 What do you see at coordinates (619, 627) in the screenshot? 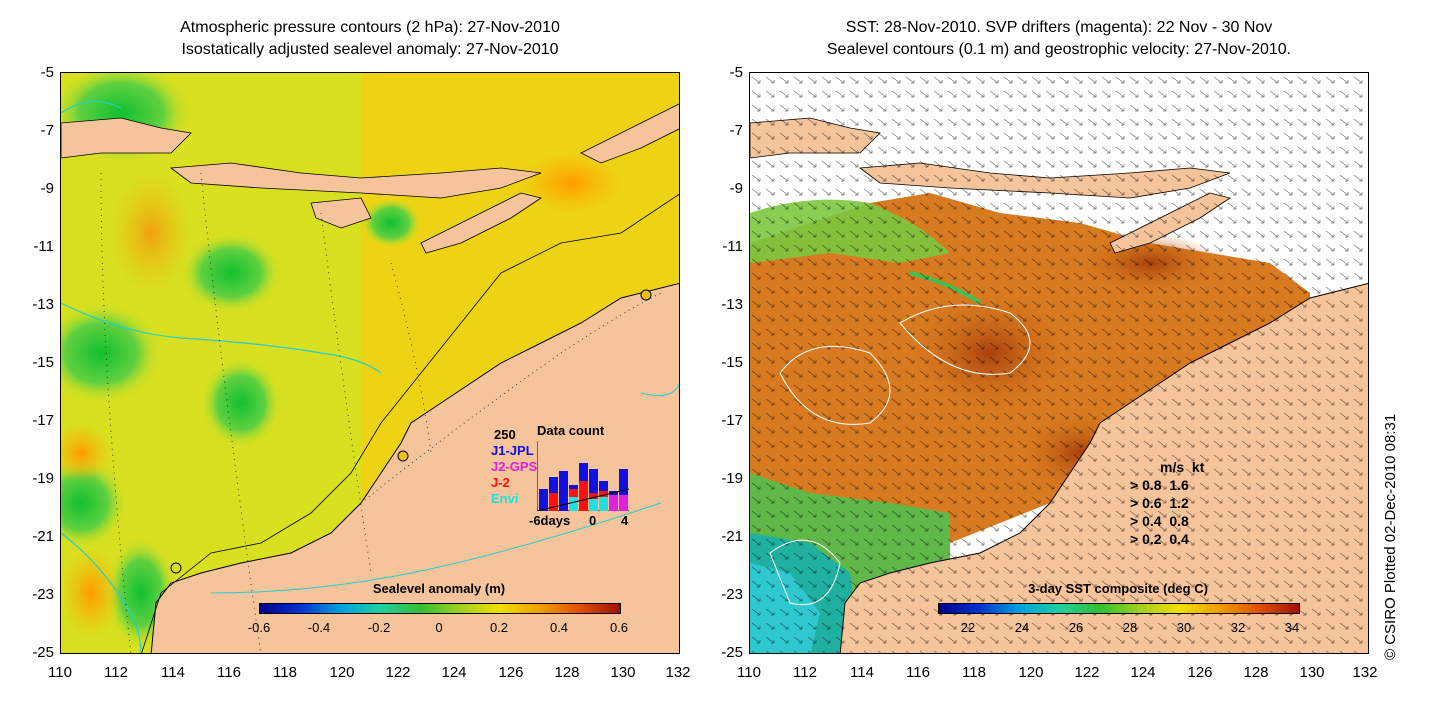
I see `left-cbtick-6: 0.6` at bounding box center [619, 627].